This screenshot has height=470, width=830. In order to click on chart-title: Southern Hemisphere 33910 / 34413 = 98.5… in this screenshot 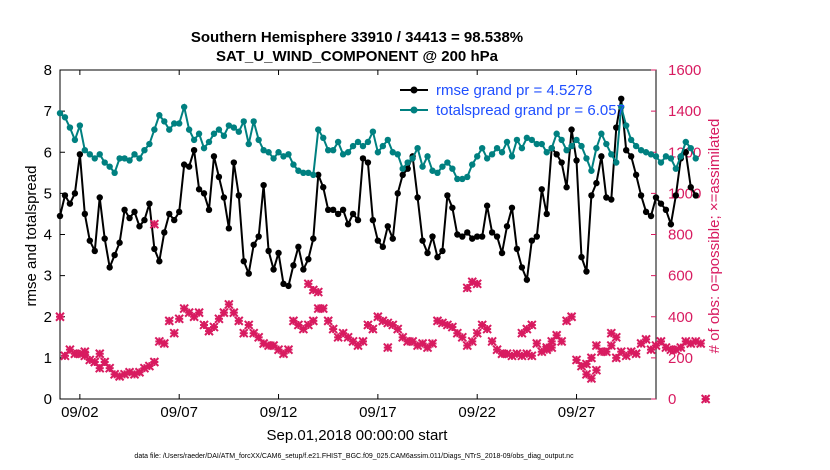, I will do `click(357, 37)`.